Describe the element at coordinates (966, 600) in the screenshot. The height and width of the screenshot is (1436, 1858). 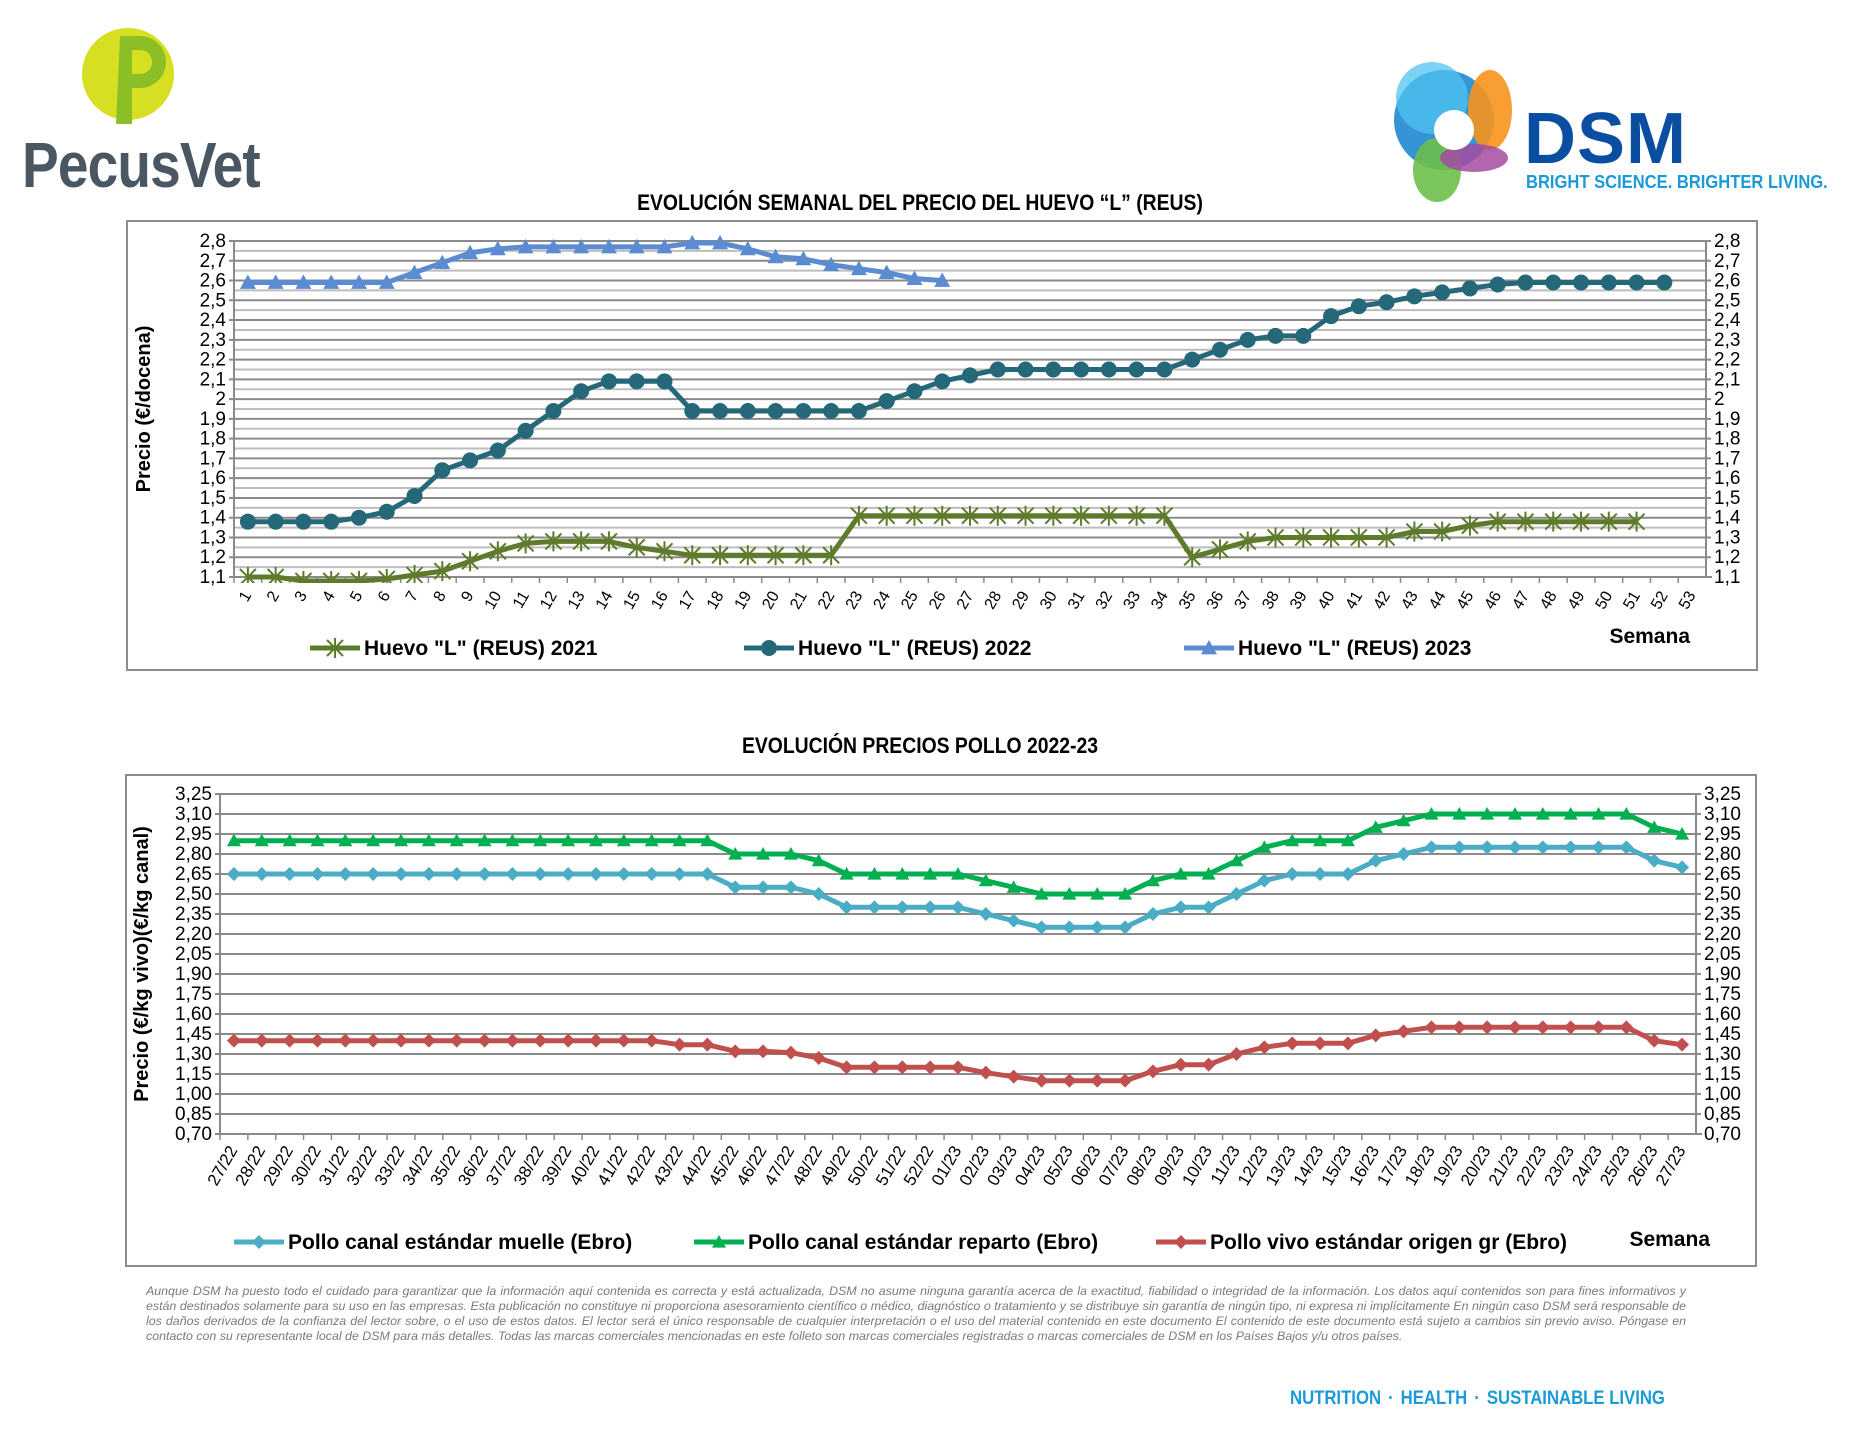
I see `x-tick-label: 27` at that location.